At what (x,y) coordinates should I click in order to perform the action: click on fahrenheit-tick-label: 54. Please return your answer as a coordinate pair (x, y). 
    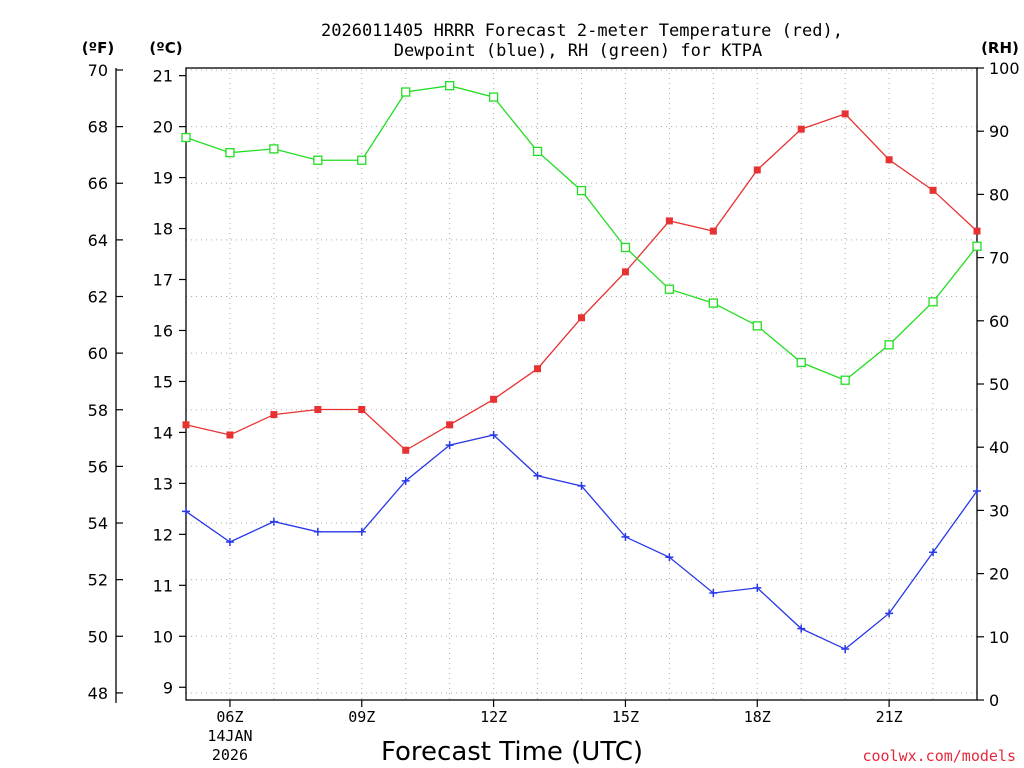
    Looking at the image, I should click on (98, 523).